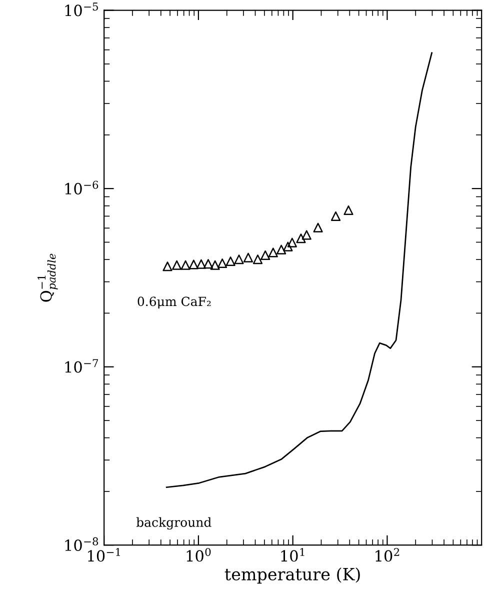  What do you see at coordinates (81, 9) in the screenshot?
I see `y-tick-label: 10$^{−5}$` at bounding box center [81, 9].